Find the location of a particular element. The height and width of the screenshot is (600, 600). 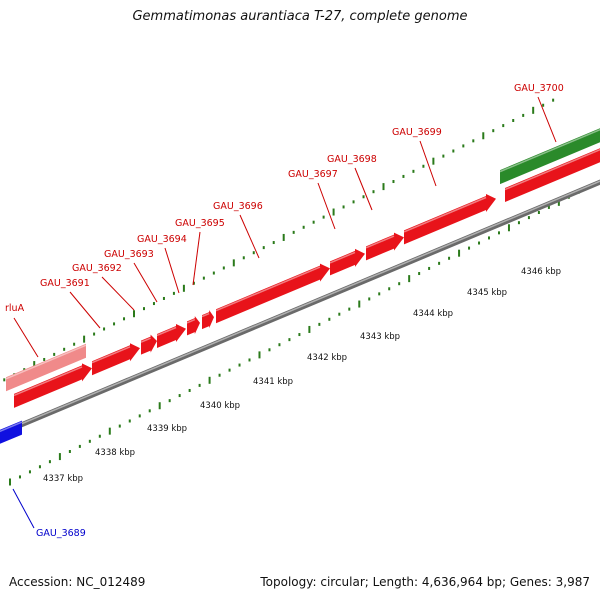

accession-text: Accession: NC_012489 is located at coordinates (77, 582).